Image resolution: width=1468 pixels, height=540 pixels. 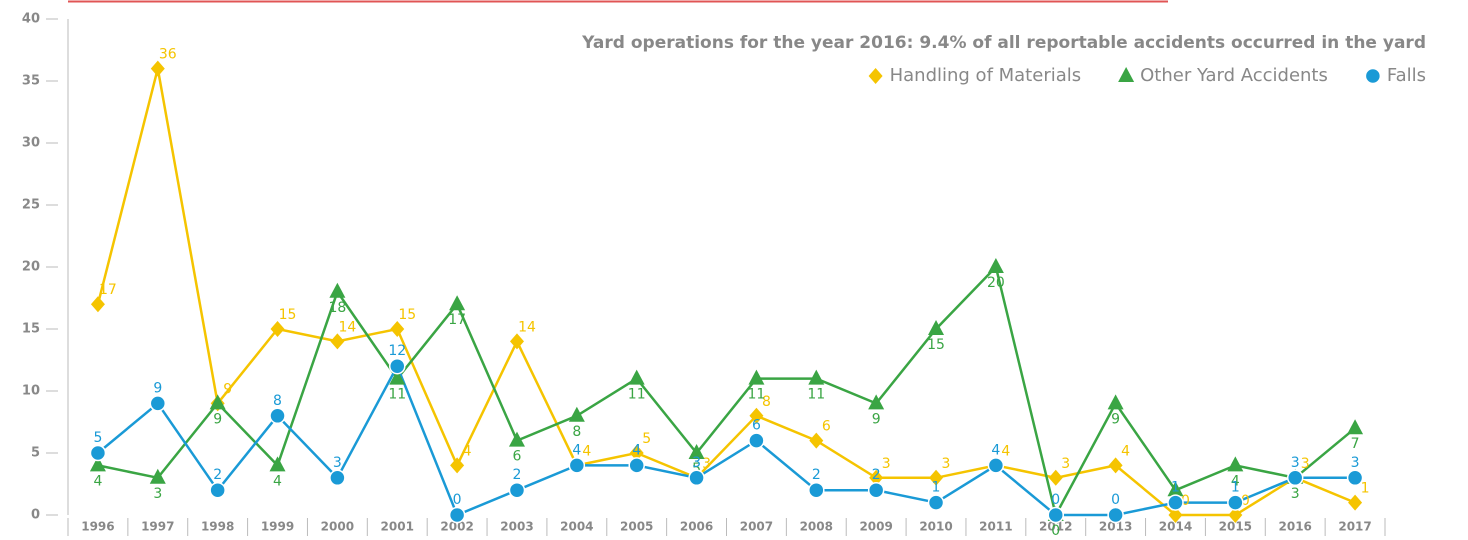 What do you see at coordinates (31, 81) in the screenshot?
I see `y-tick-label: 35` at bounding box center [31, 81].